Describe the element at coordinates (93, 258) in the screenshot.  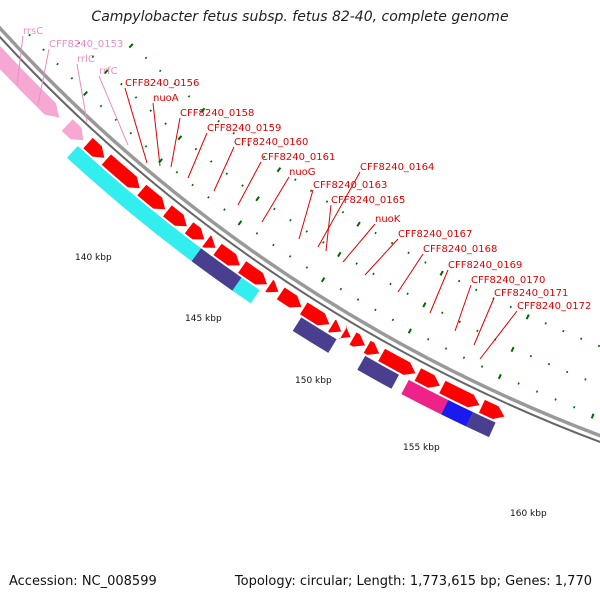
I see `scale-label: 140 kbp` at that location.